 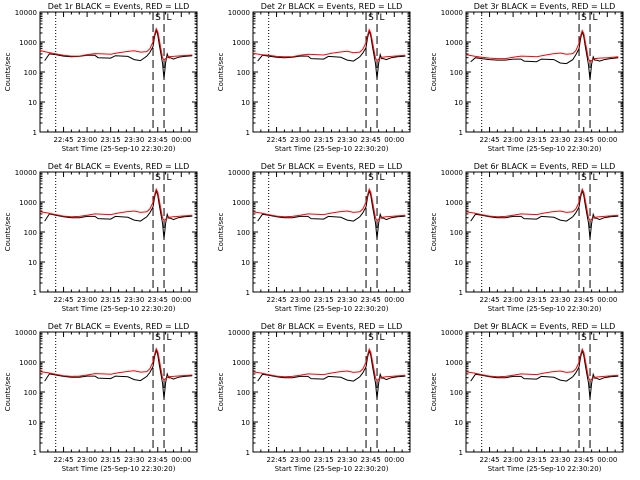 I want to click on panel-title: Det 2r BLACK = Events, RED = LLD, so click(x=332, y=6).